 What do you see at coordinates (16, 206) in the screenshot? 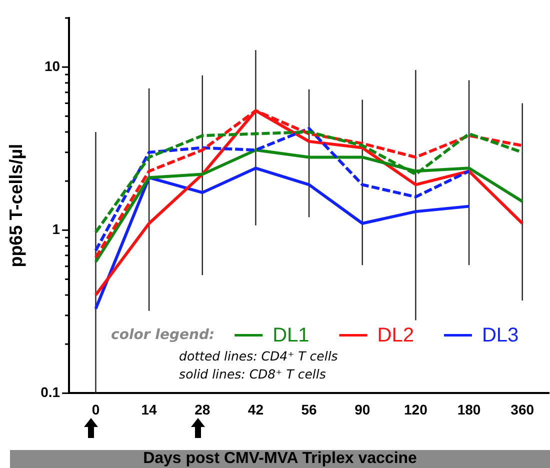
I see `y-axis-title: pp65 T-cells/µl` at bounding box center [16, 206].